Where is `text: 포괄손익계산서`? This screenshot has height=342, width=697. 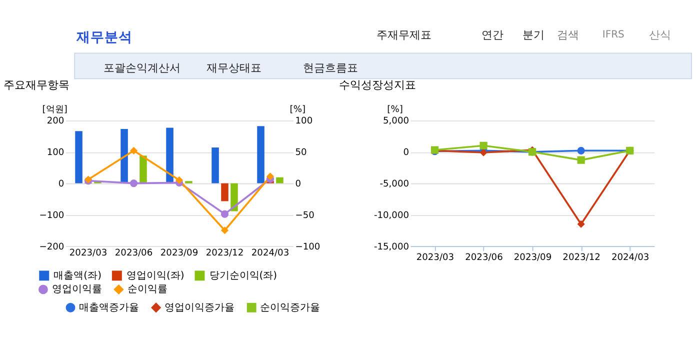
text: 포괄손익계산서 is located at coordinates (142, 67).